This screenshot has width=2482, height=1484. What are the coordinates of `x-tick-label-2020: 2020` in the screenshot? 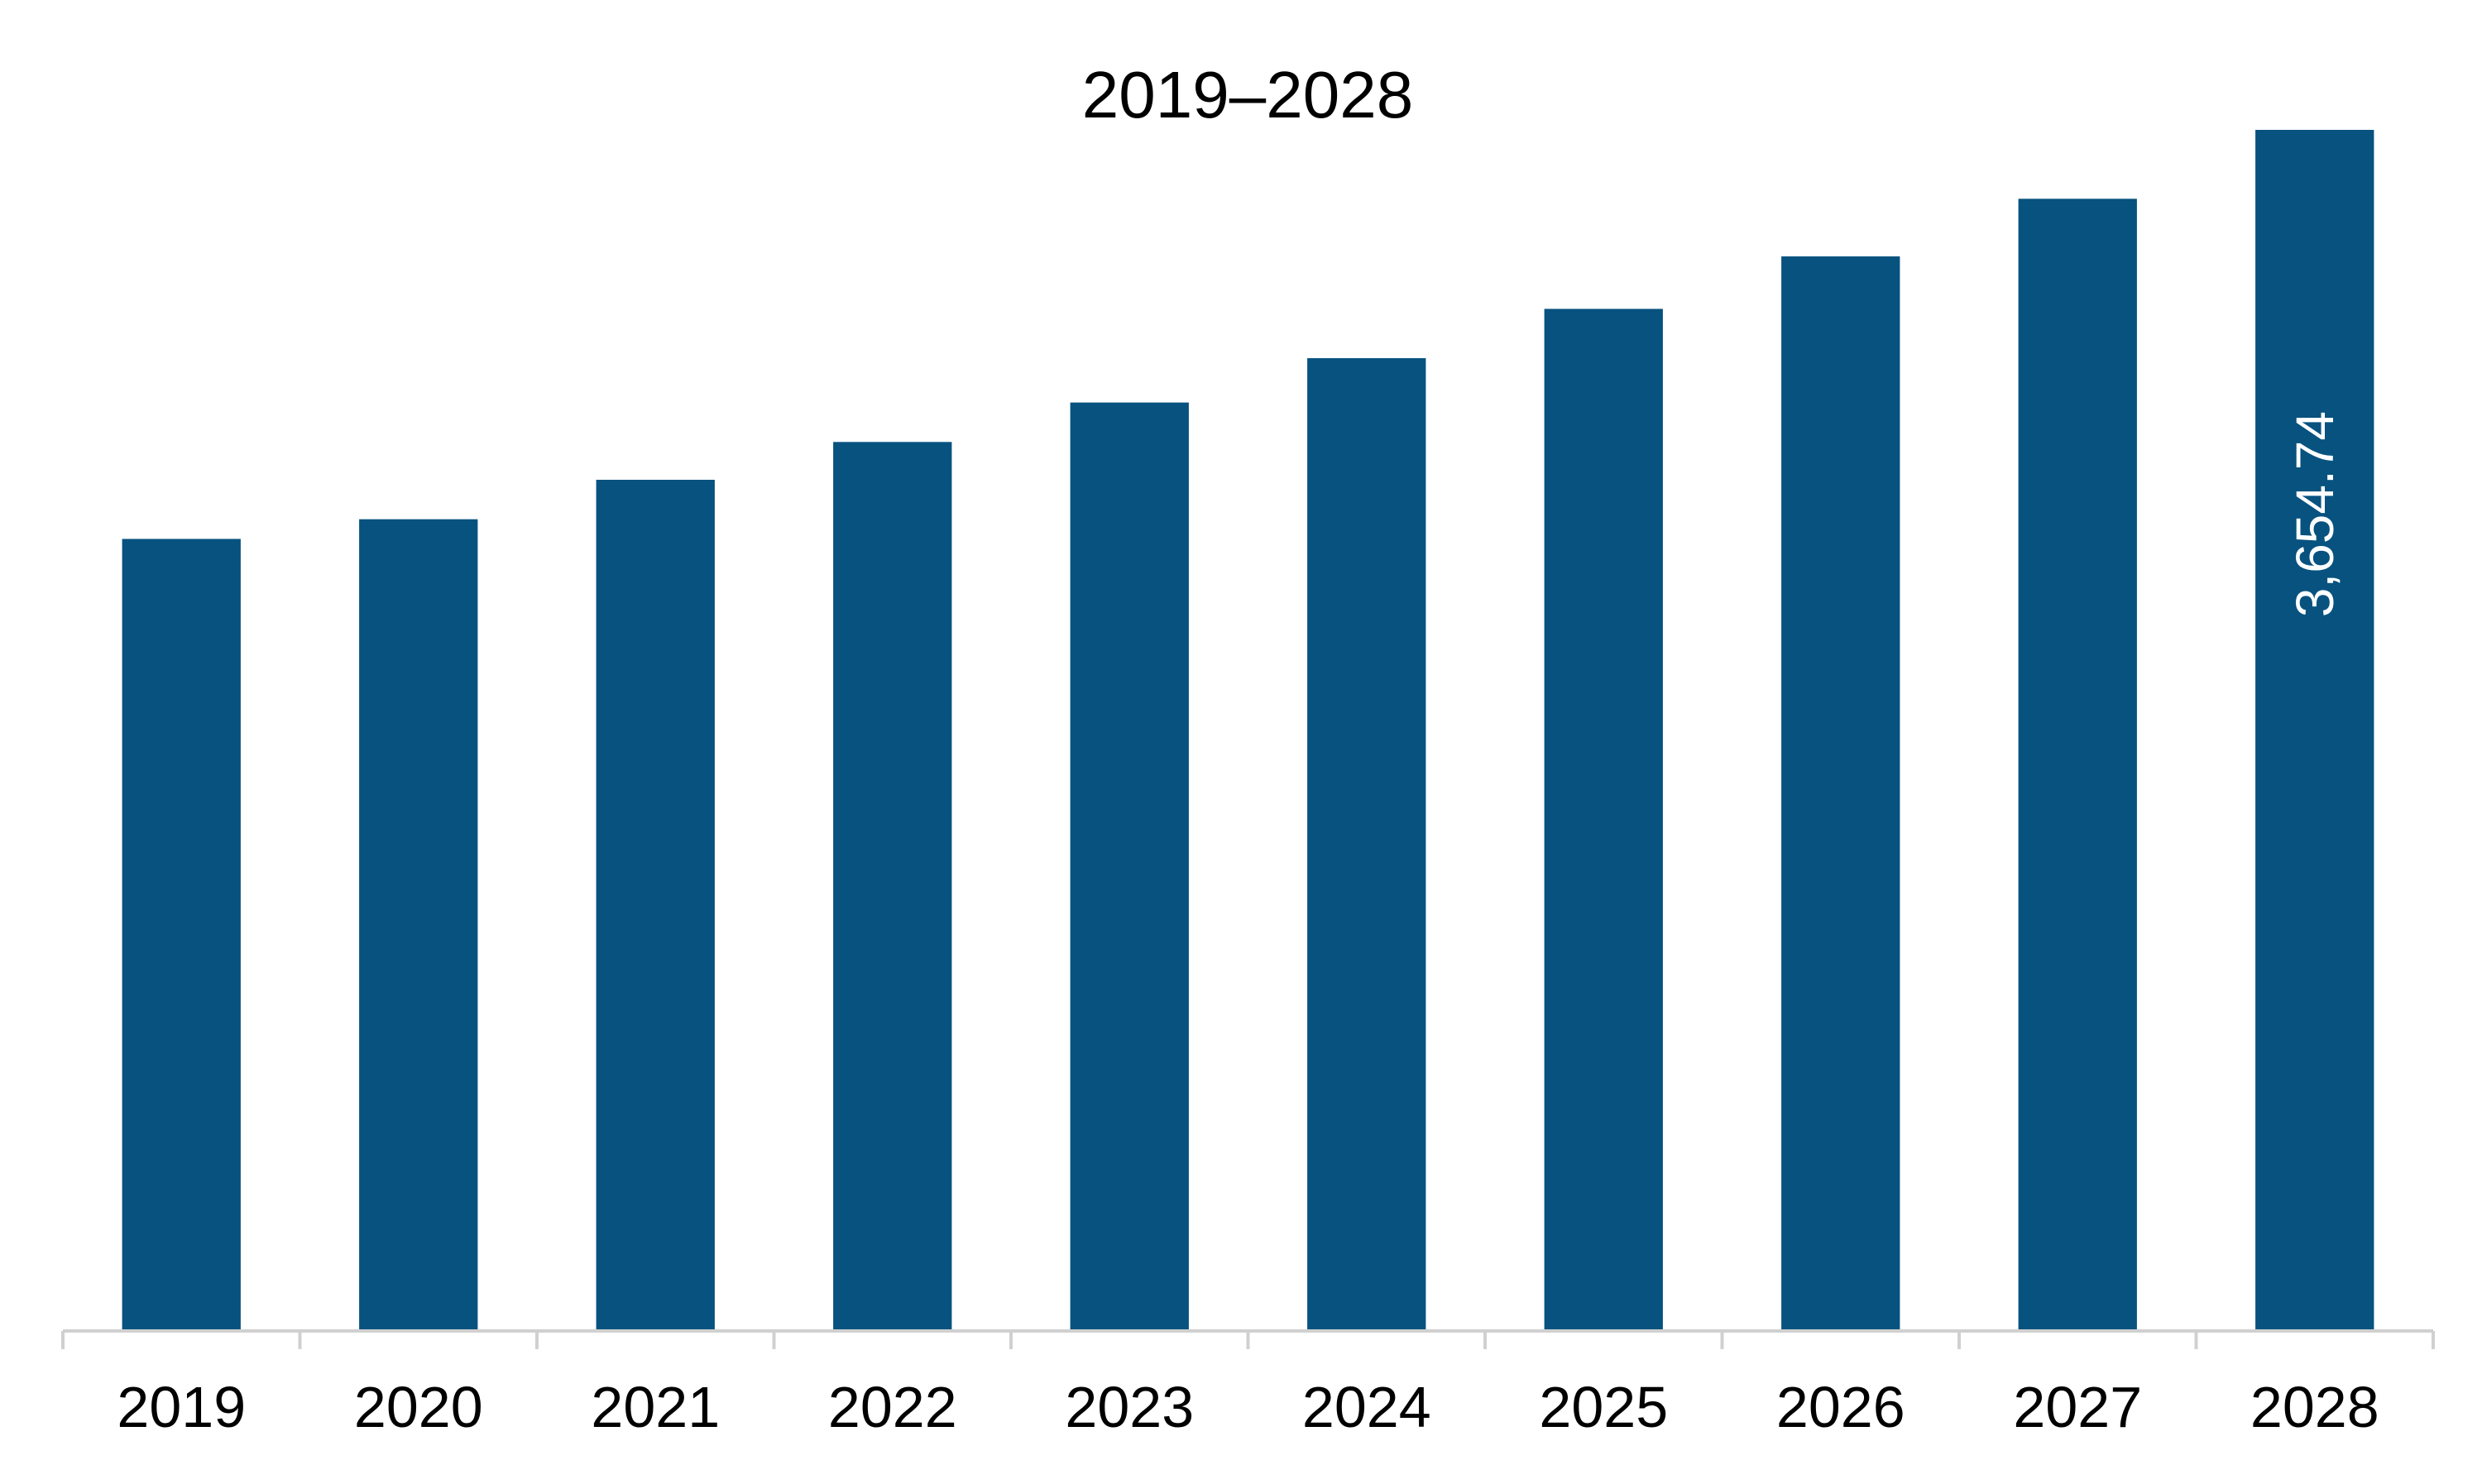 It's located at (418, 1407).